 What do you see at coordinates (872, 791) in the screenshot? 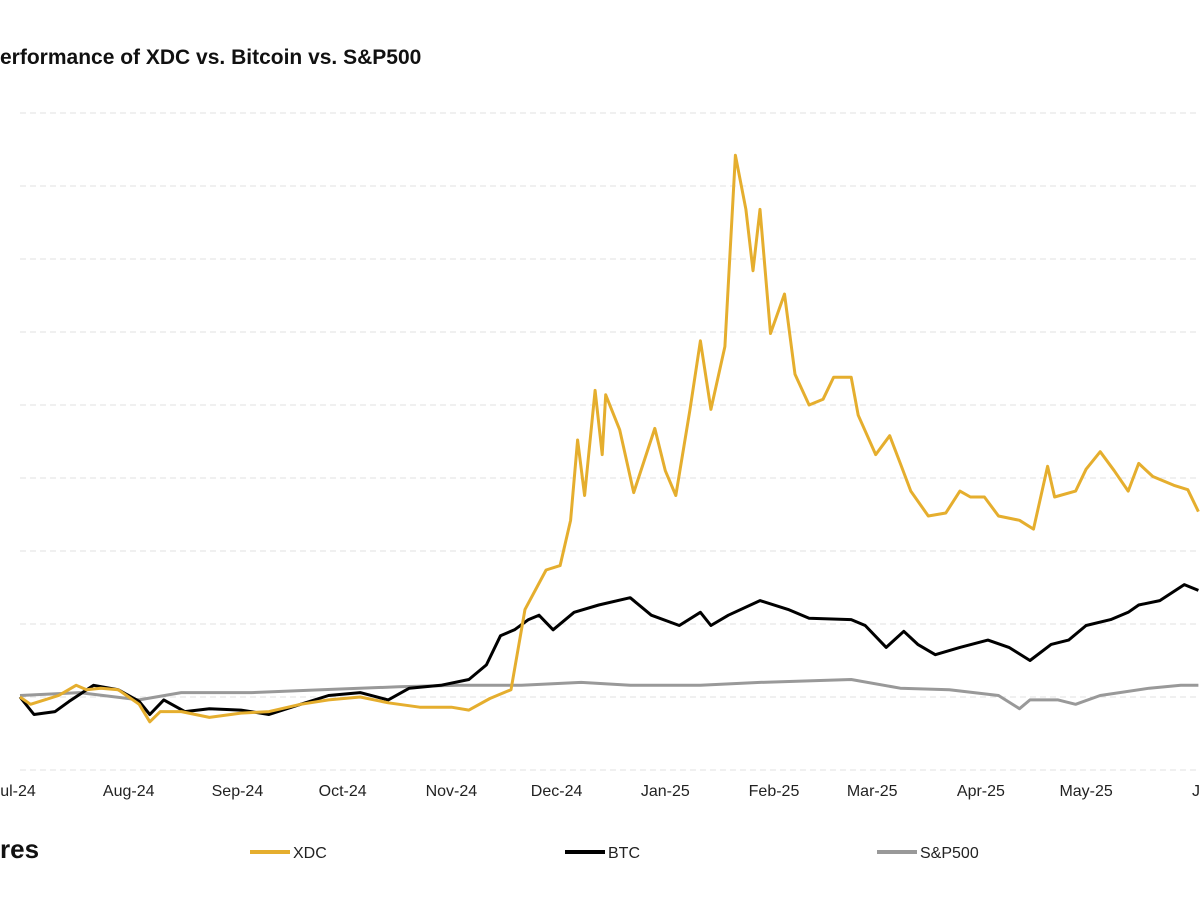
I see `x-tick-label: Mar-25` at bounding box center [872, 791].